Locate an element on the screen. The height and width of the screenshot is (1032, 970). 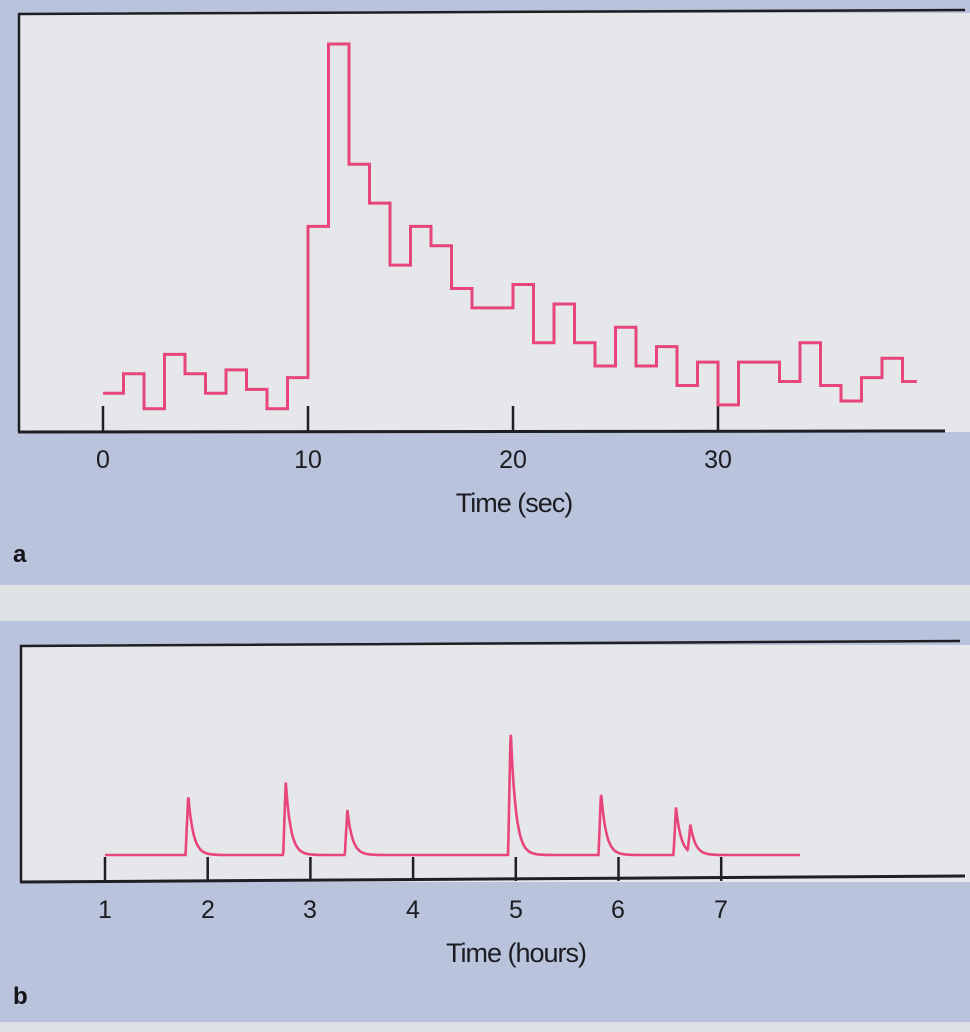
tick-label-b: 2 is located at coordinates (208, 910).